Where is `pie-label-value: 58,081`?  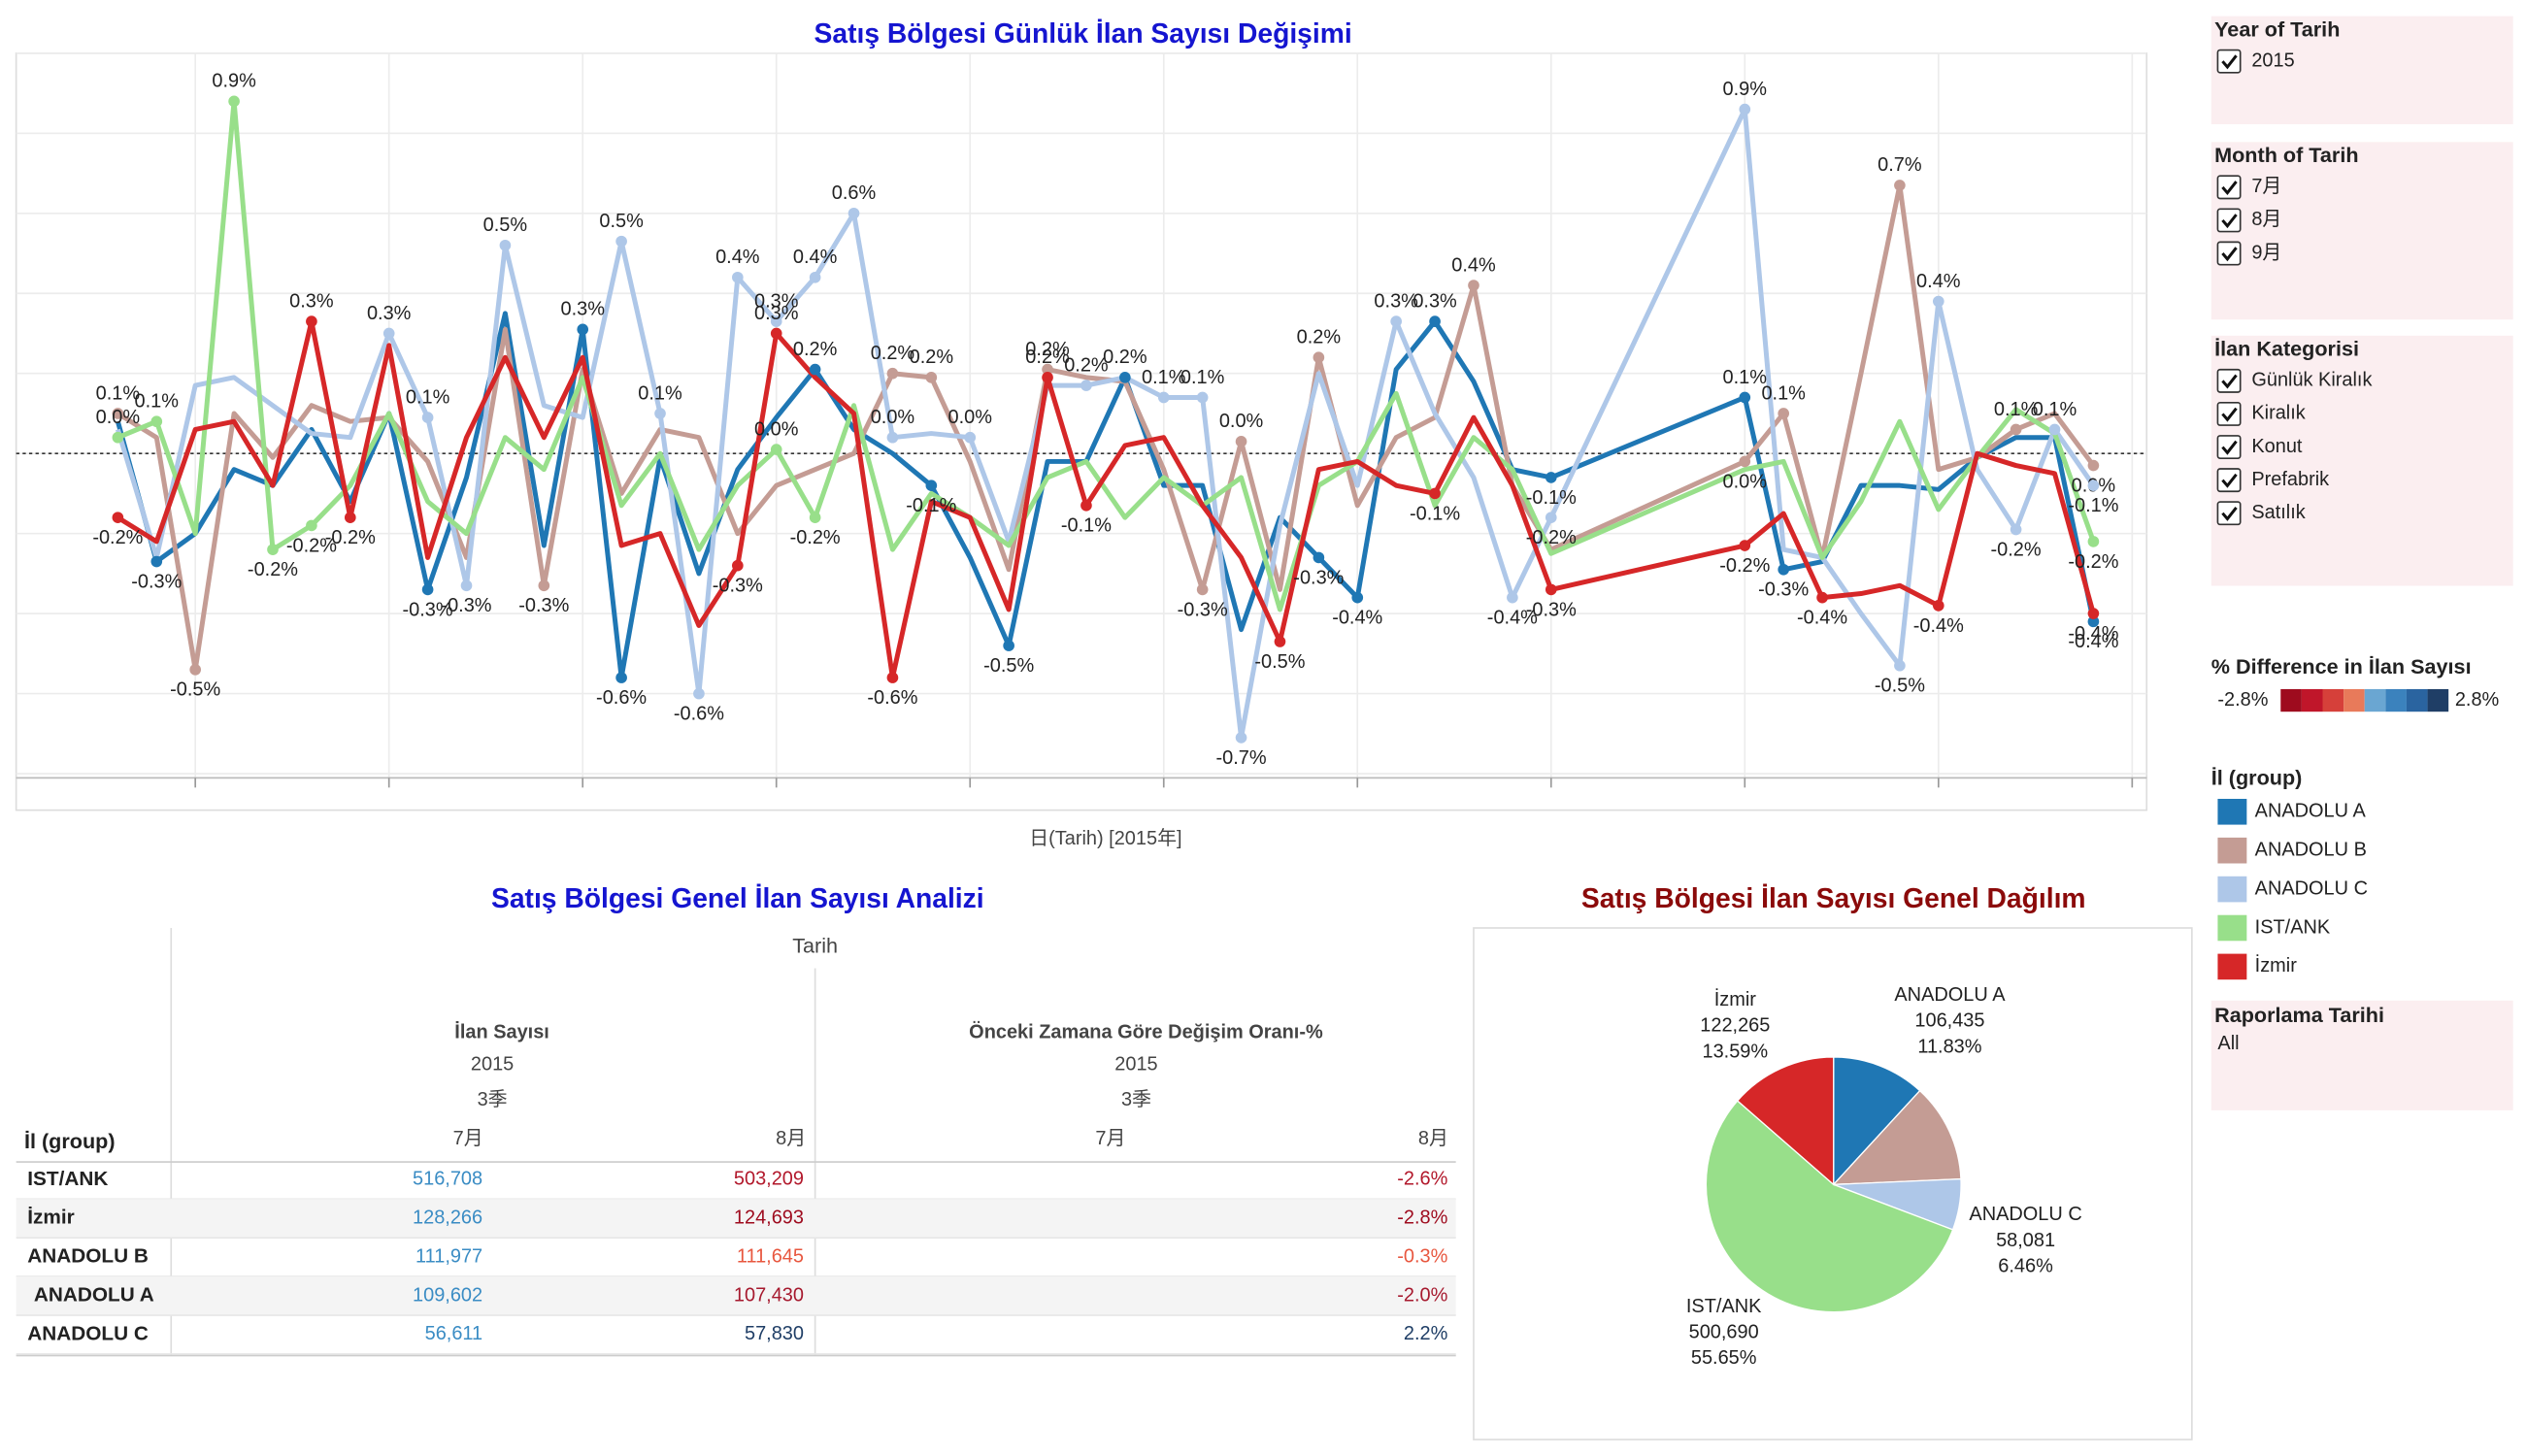
pie-label-value: 58,081 is located at coordinates (2025, 1240).